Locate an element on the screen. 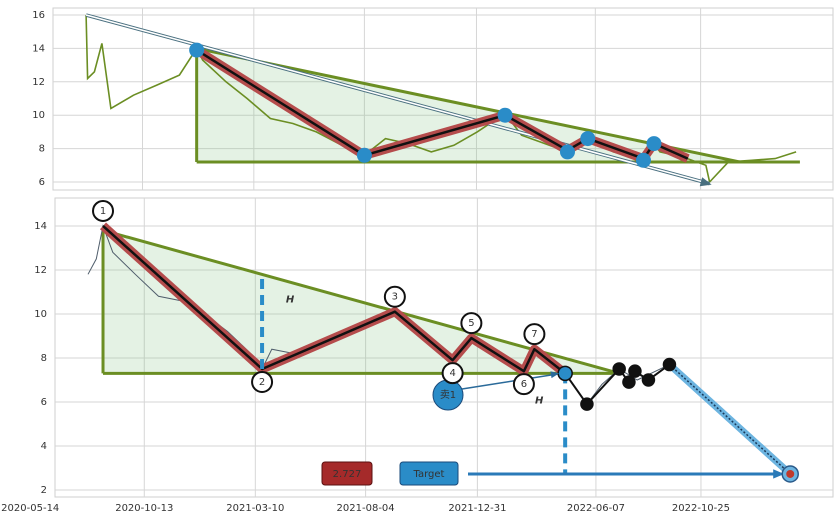 This screenshot has width=840, height=520. target-value-box is located at coordinates (347, 473).